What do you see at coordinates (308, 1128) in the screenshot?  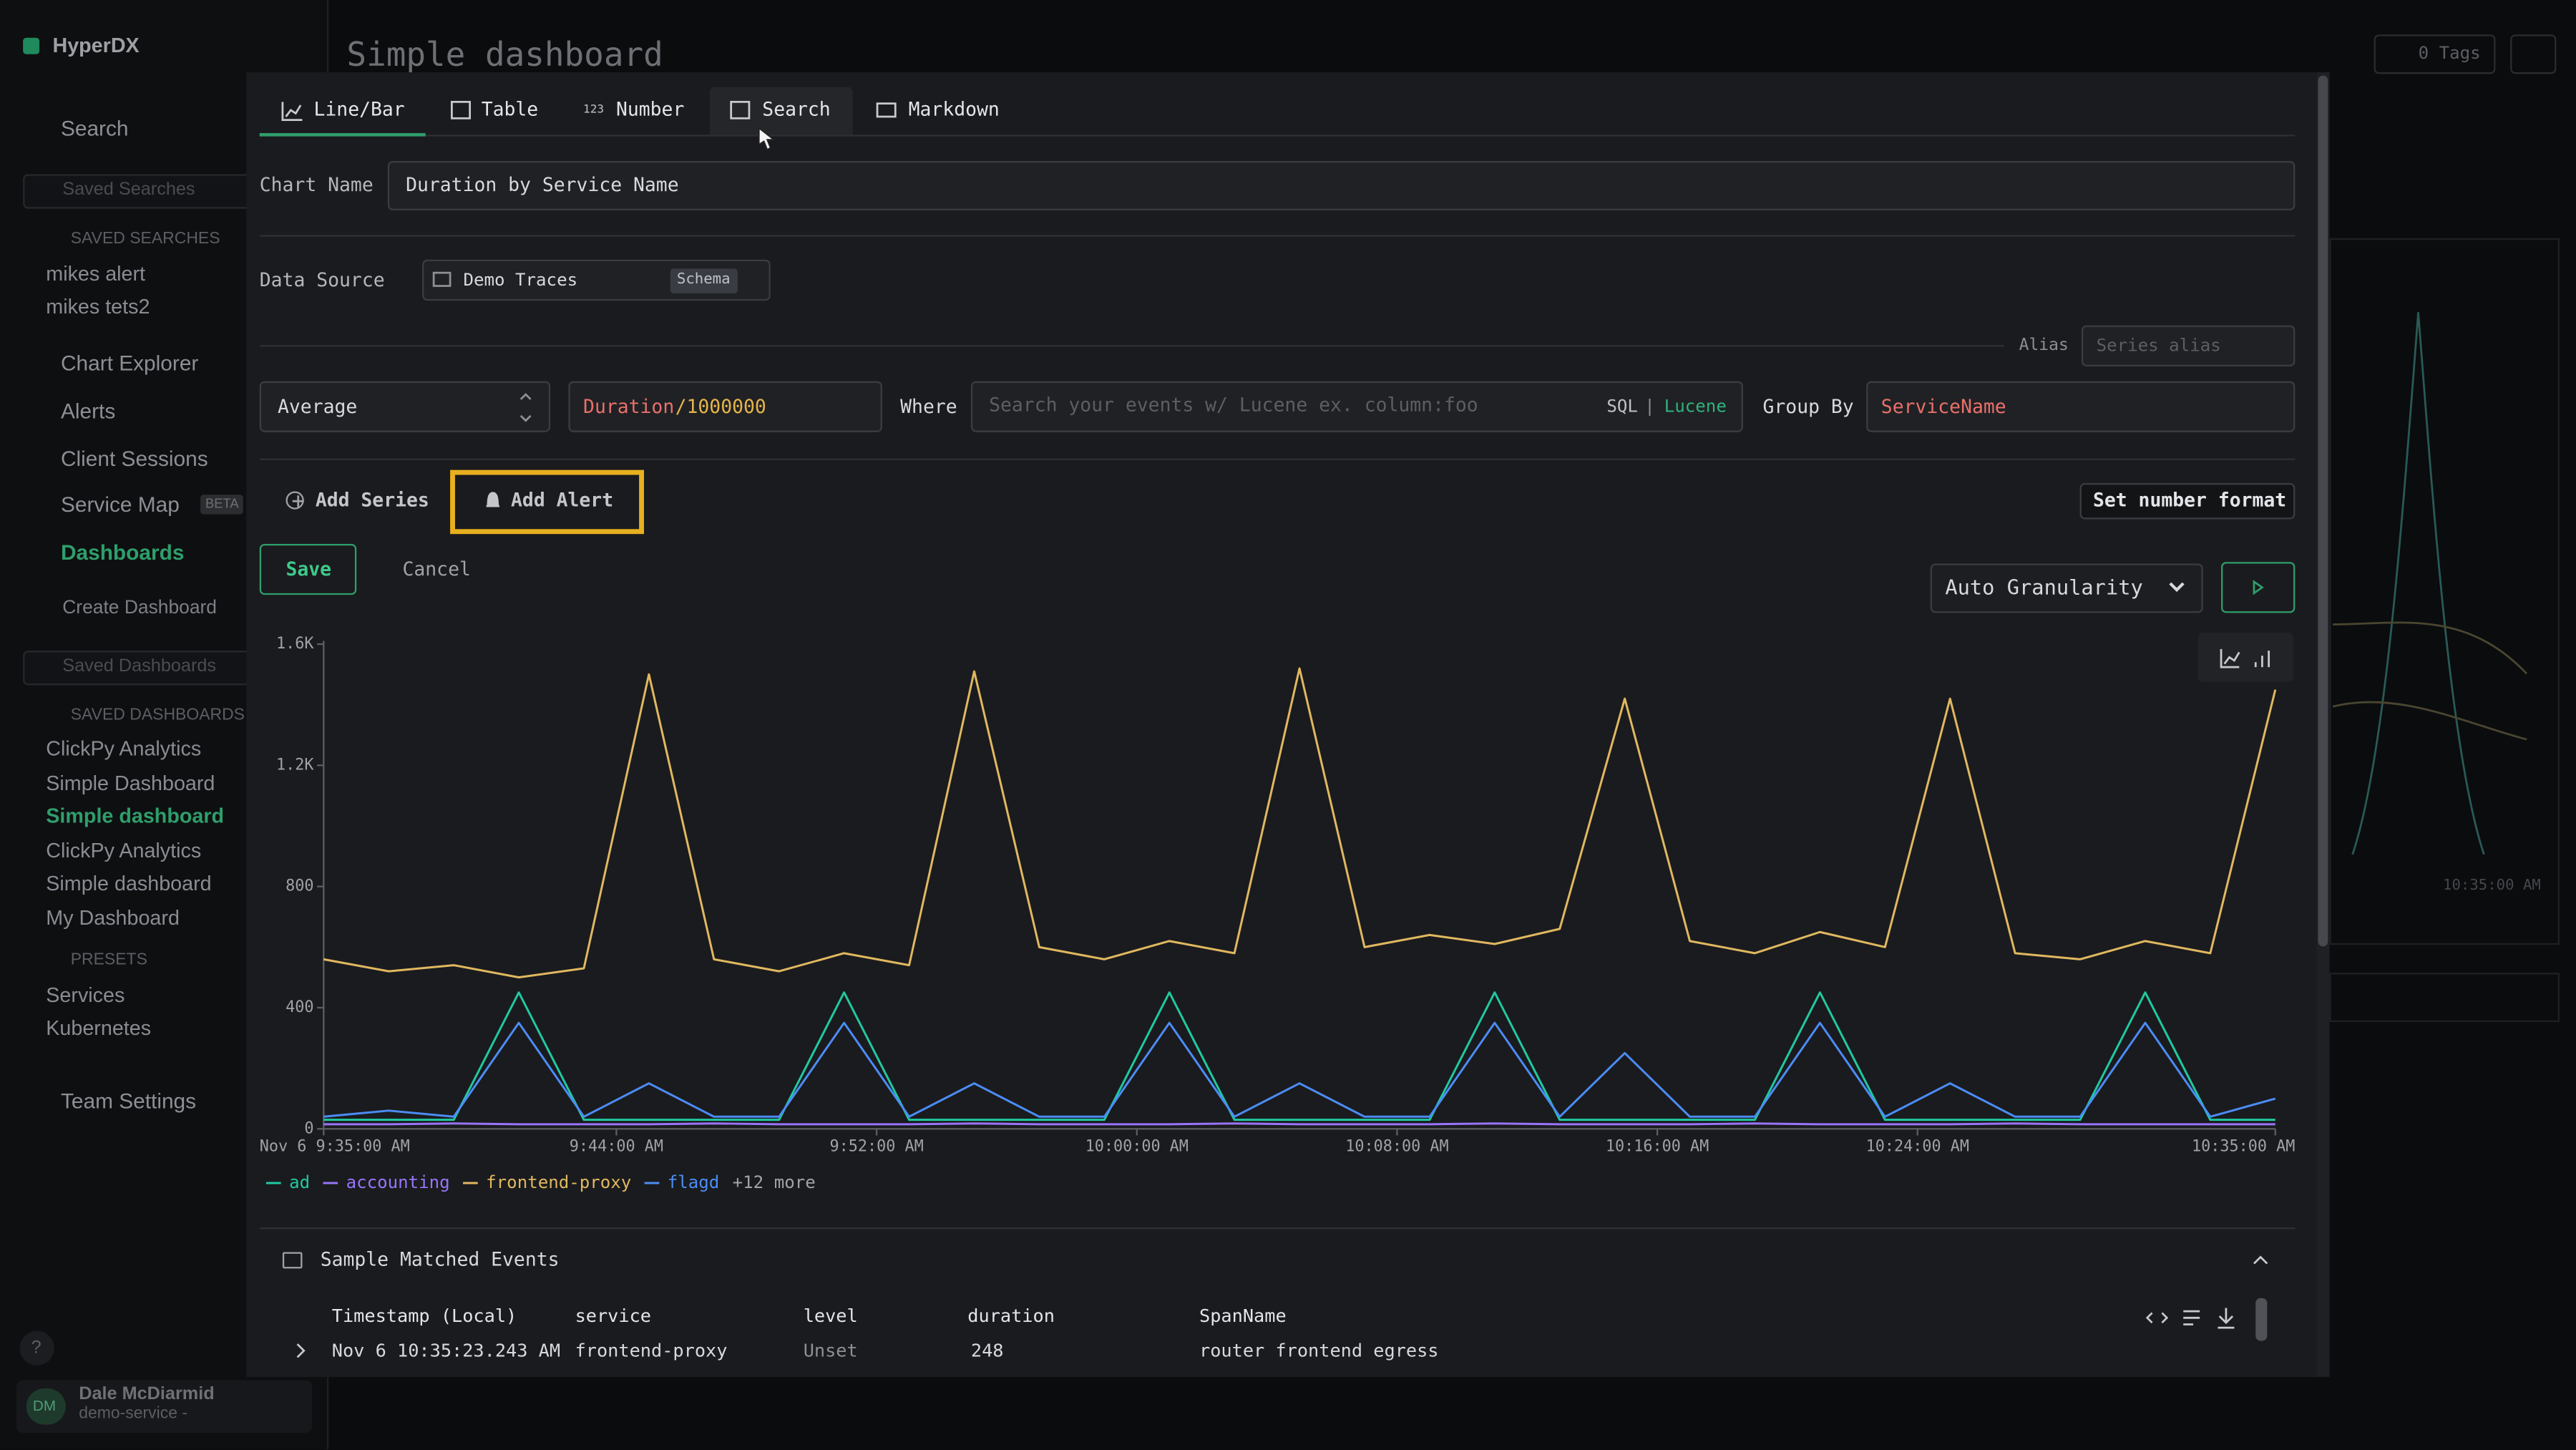 I see `y-tick-label: 0` at bounding box center [308, 1128].